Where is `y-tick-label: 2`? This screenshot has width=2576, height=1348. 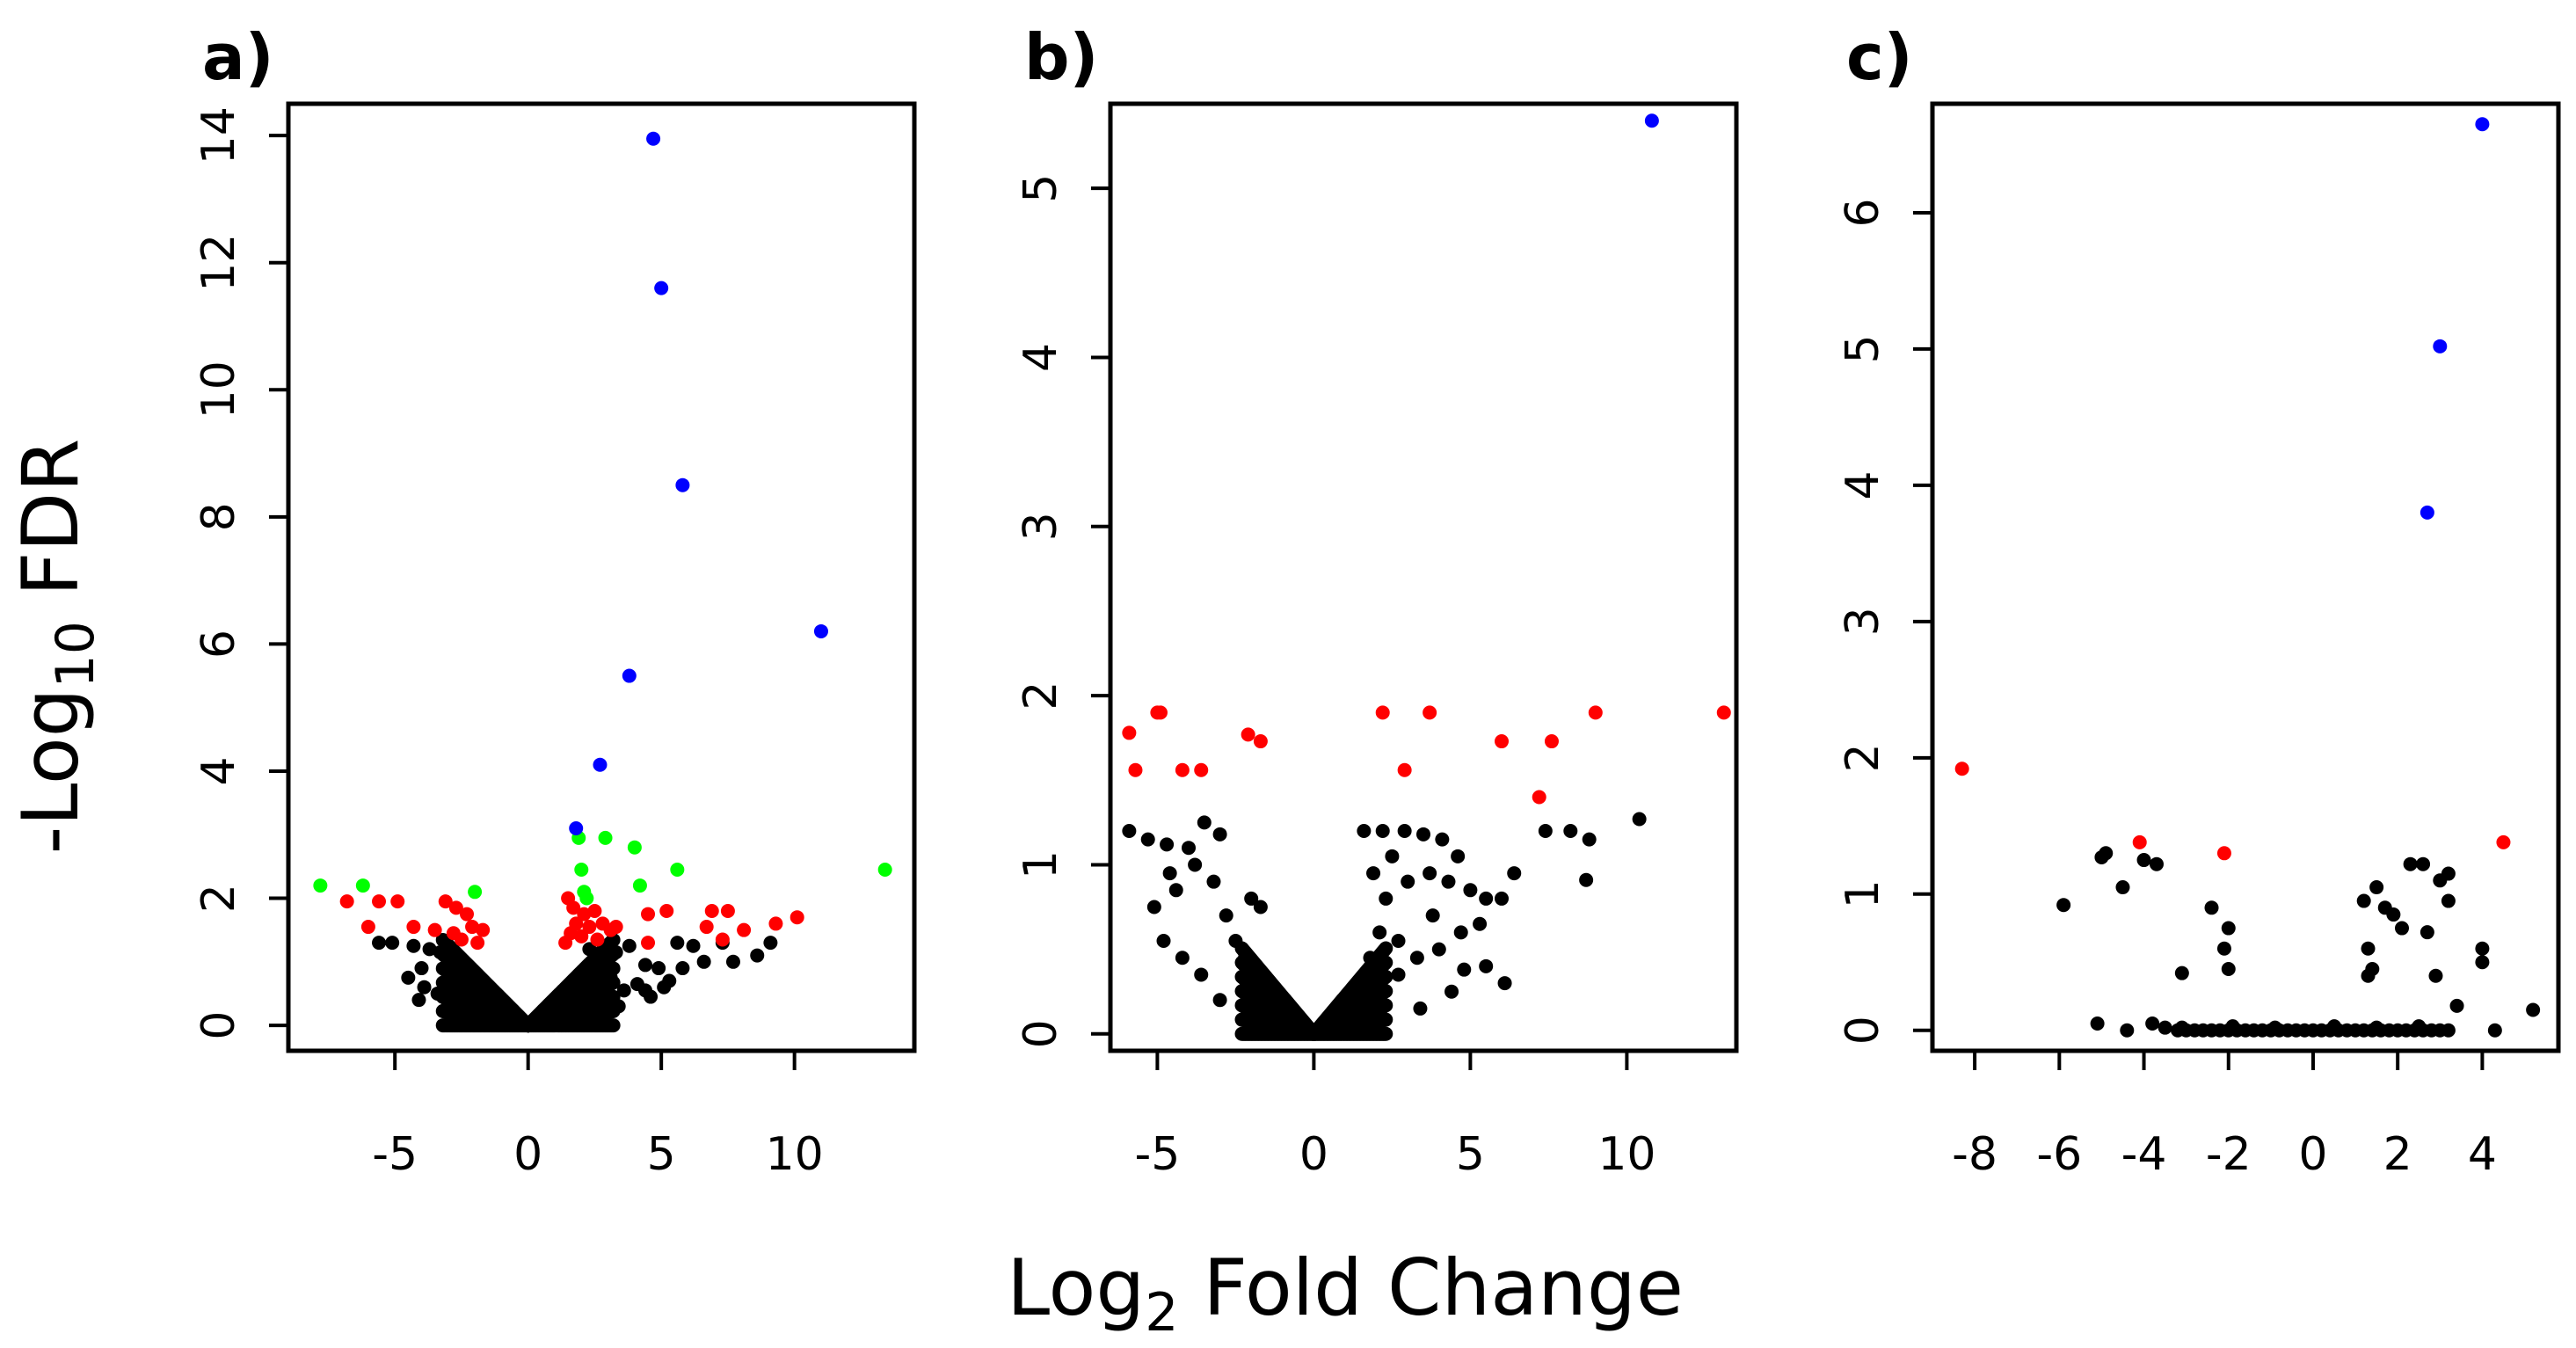 y-tick-label: 2 is located at coordinates (1863, 757).